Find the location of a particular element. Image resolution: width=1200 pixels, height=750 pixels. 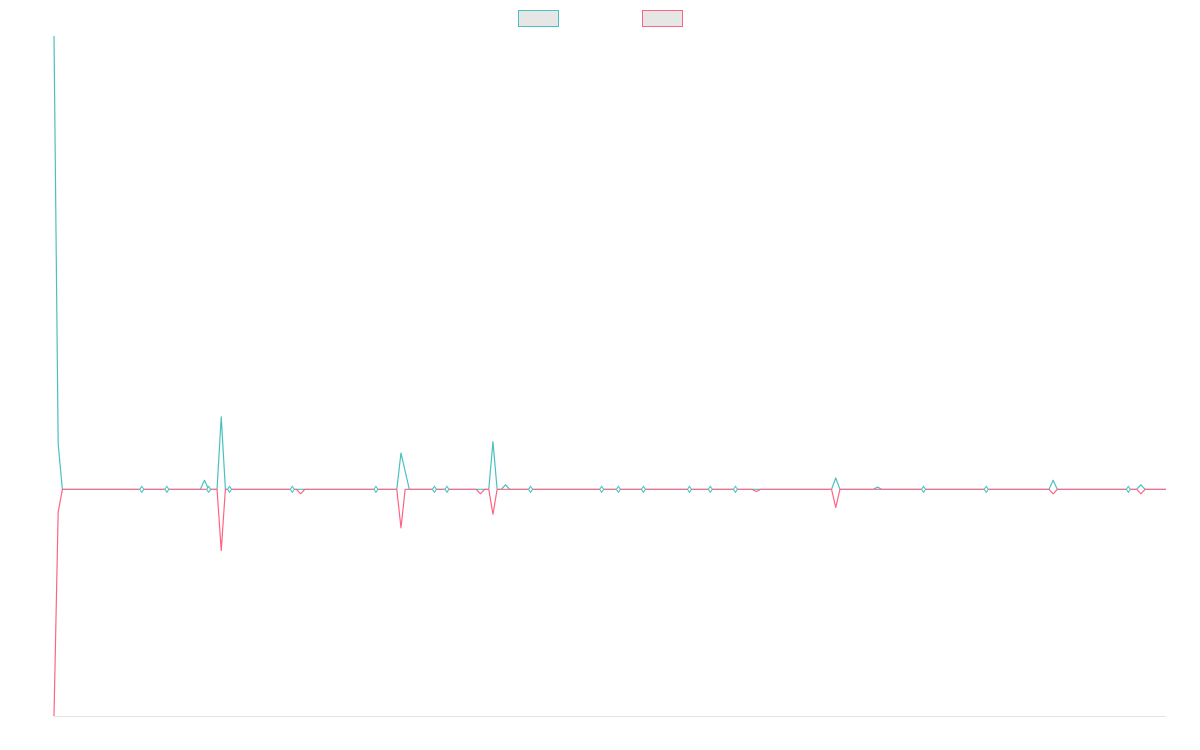

legend is located at coordinates (600, 18).